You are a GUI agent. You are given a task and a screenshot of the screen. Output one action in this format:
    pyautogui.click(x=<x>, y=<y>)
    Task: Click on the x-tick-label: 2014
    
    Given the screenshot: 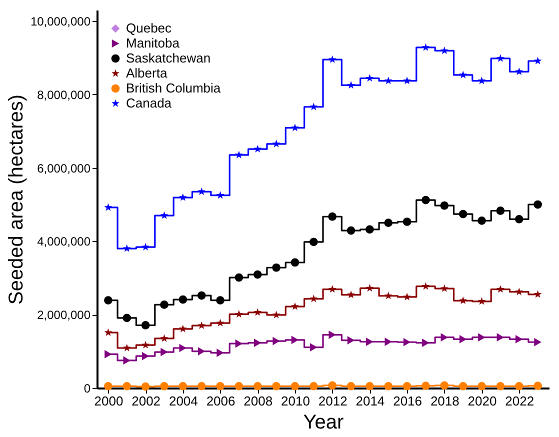 What is the action you would take?
    pyautogui.click(x=370, y=401)
    